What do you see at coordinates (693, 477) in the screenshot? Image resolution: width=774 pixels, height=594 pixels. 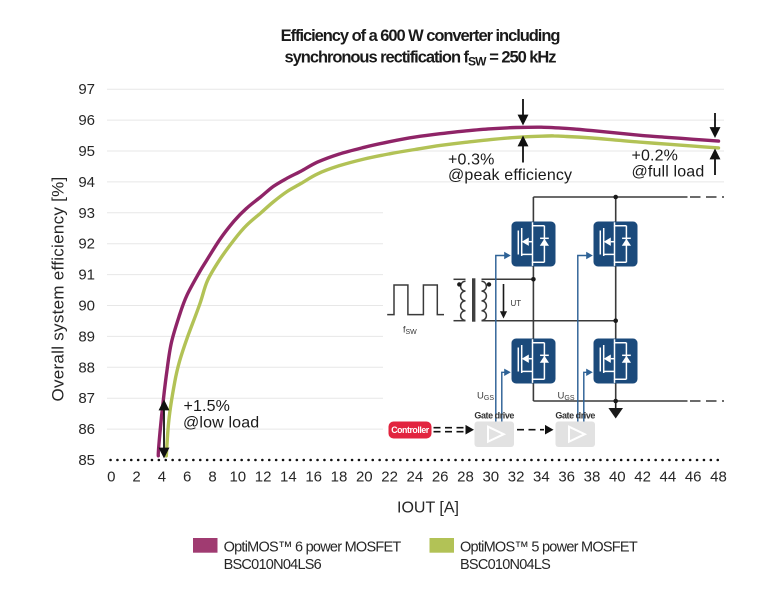 I see `svg-text: 46` at bounding box center [693, 477].